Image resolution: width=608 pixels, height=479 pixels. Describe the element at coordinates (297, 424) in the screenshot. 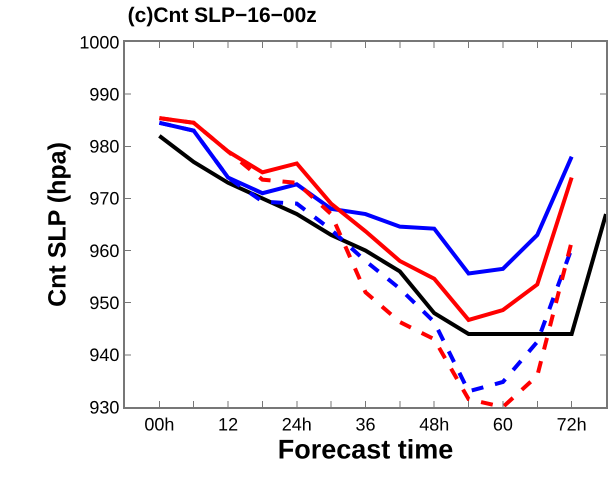

I see `x-tick-label: 24h` at that location.